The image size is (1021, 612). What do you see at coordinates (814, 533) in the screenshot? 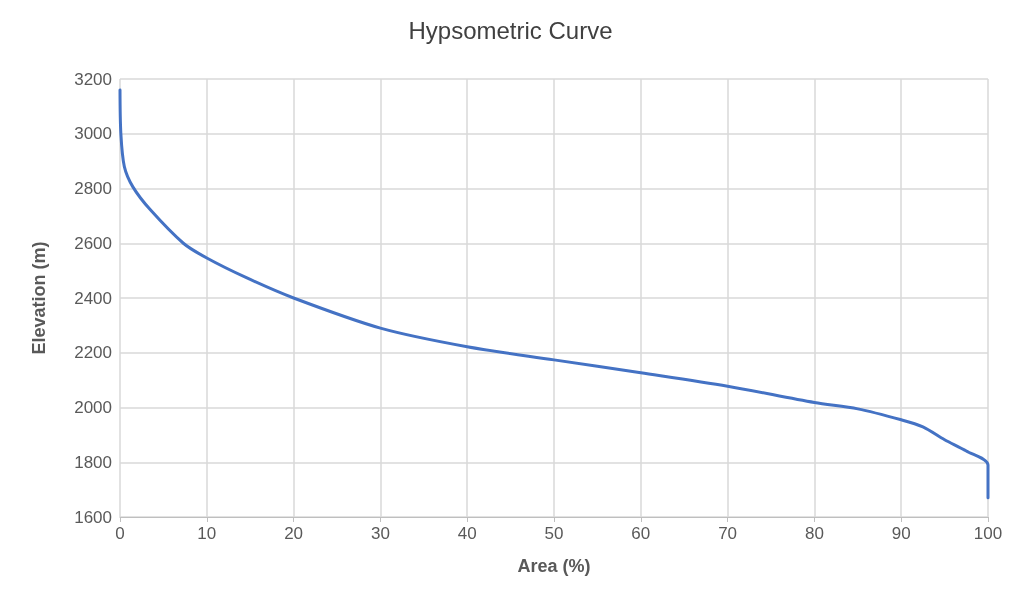
I see `x-tick-label: 80` at bounding box center [814, 533].